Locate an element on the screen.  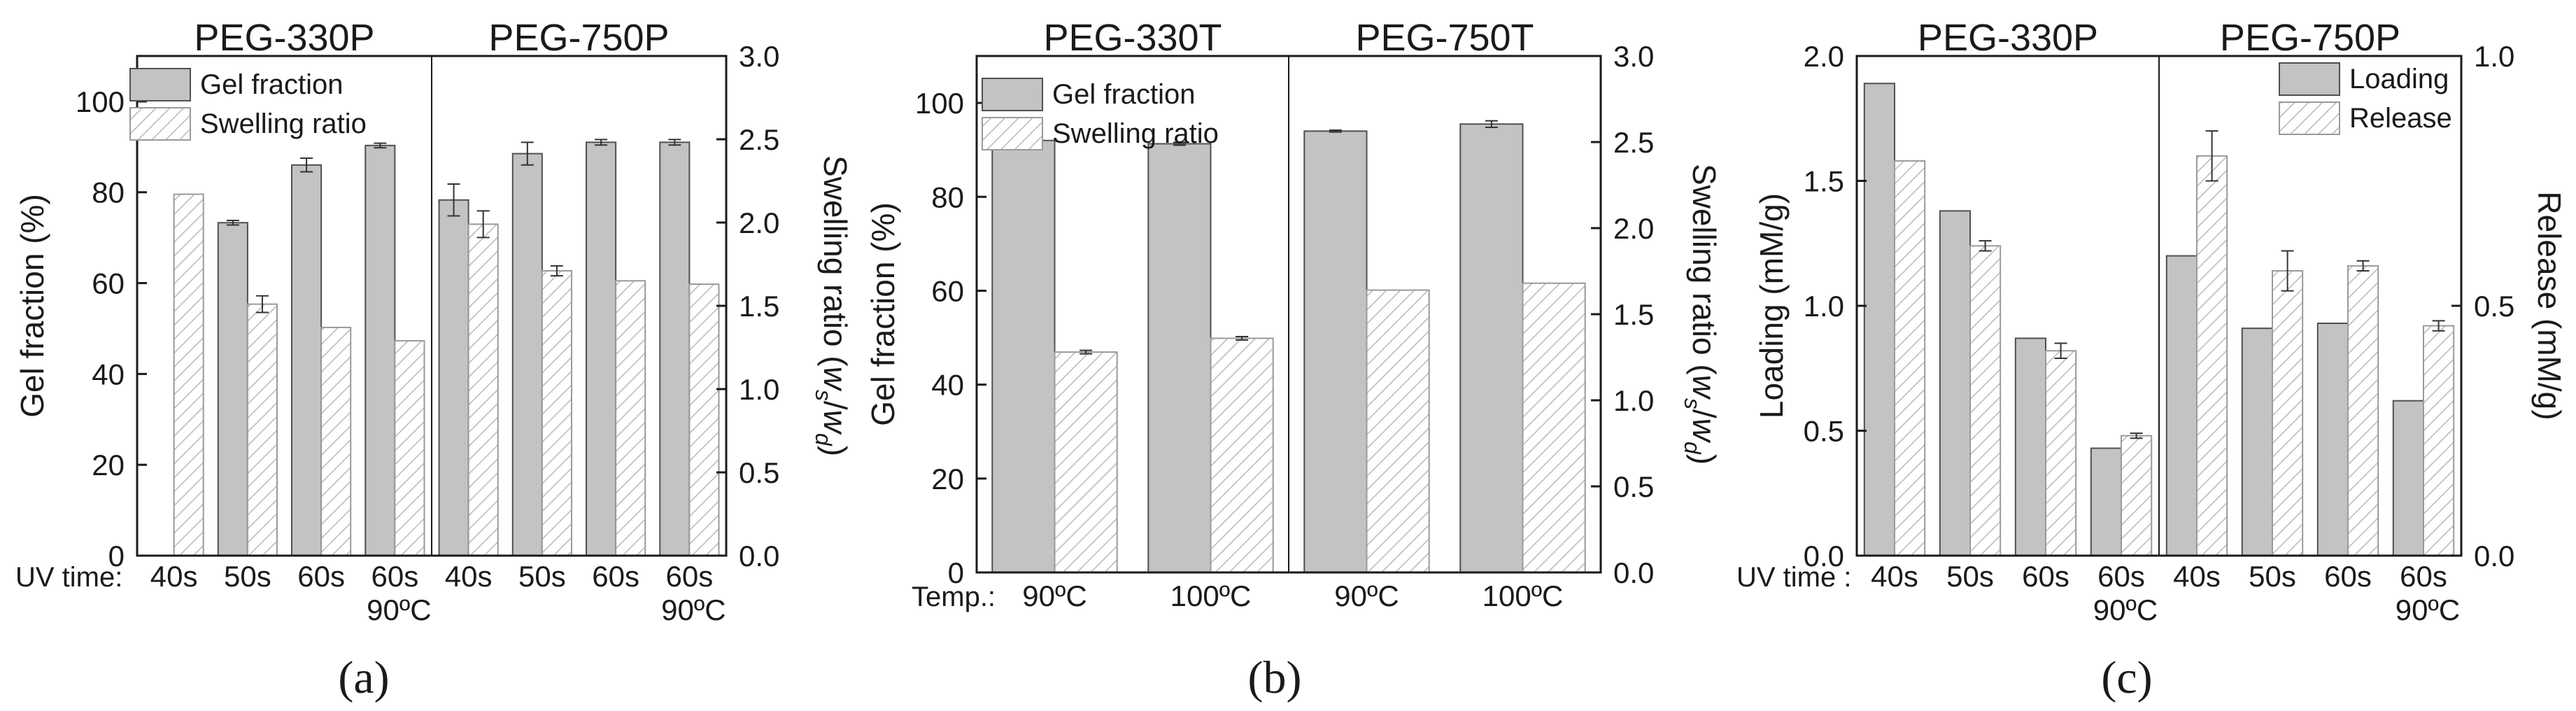
legend-label: Release is located at coordinates (2400, 118).